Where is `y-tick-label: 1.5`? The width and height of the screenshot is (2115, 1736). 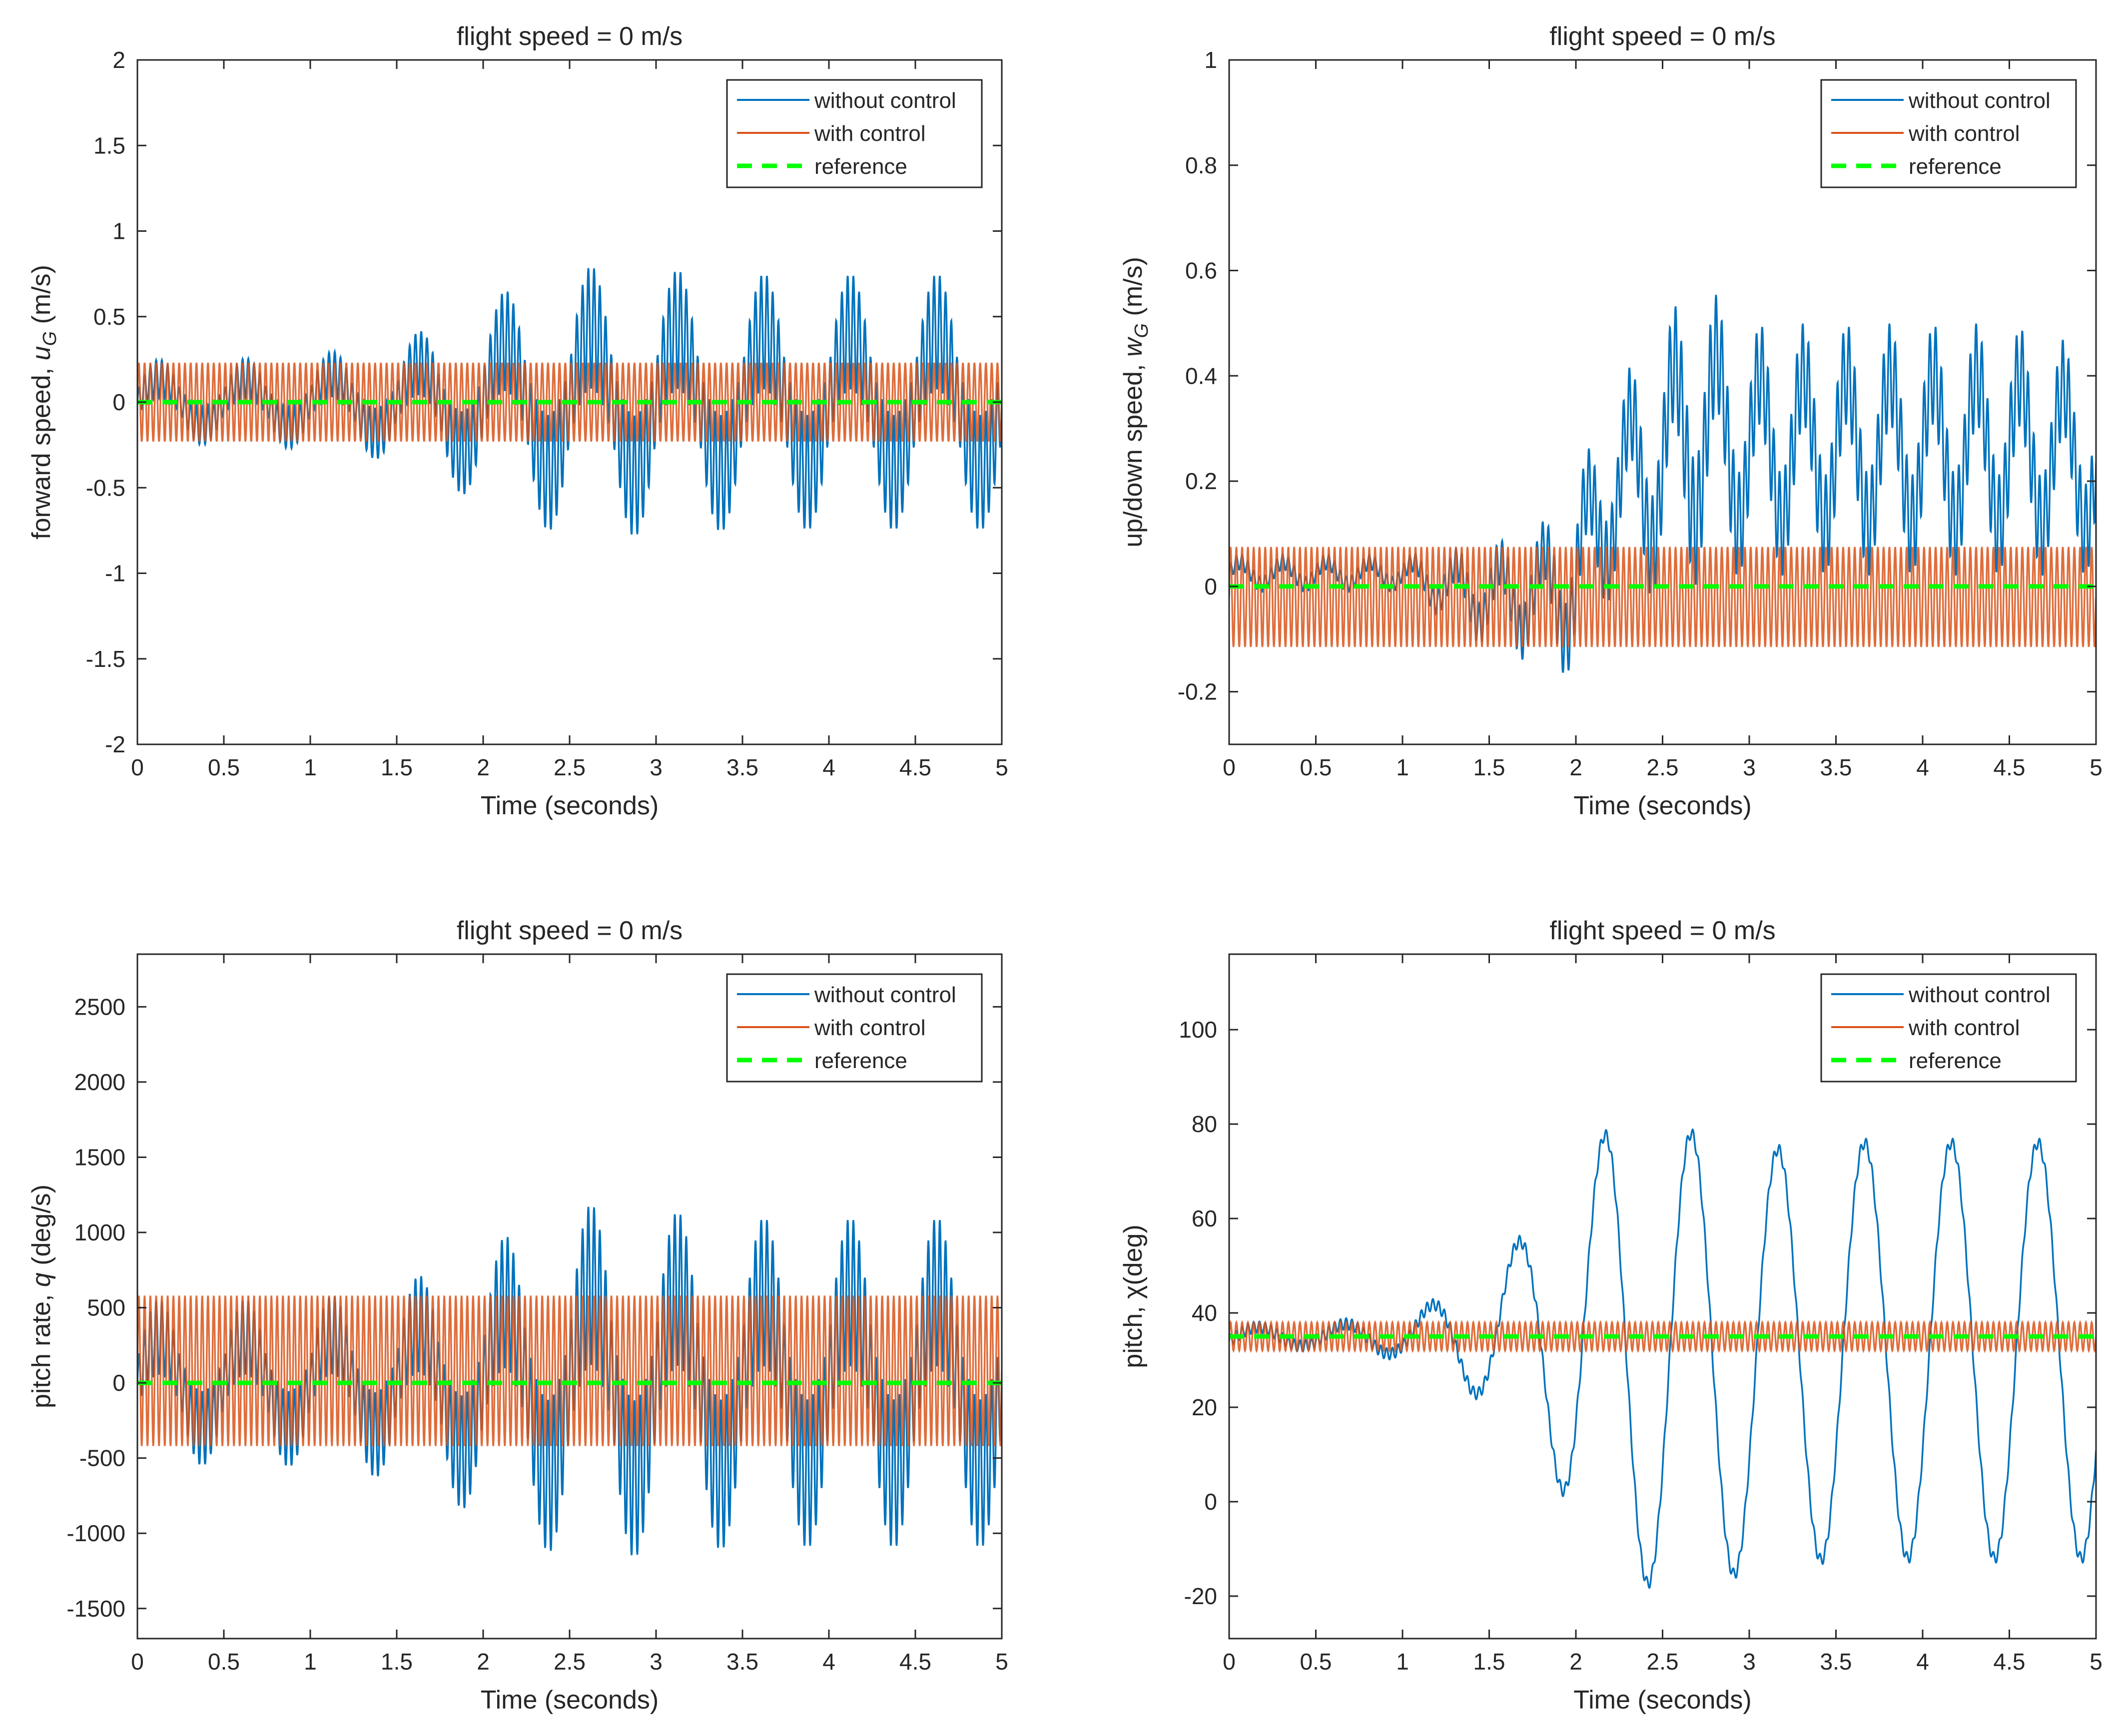 y-tick-label: 1.5 is located at coordinates (109, 145).